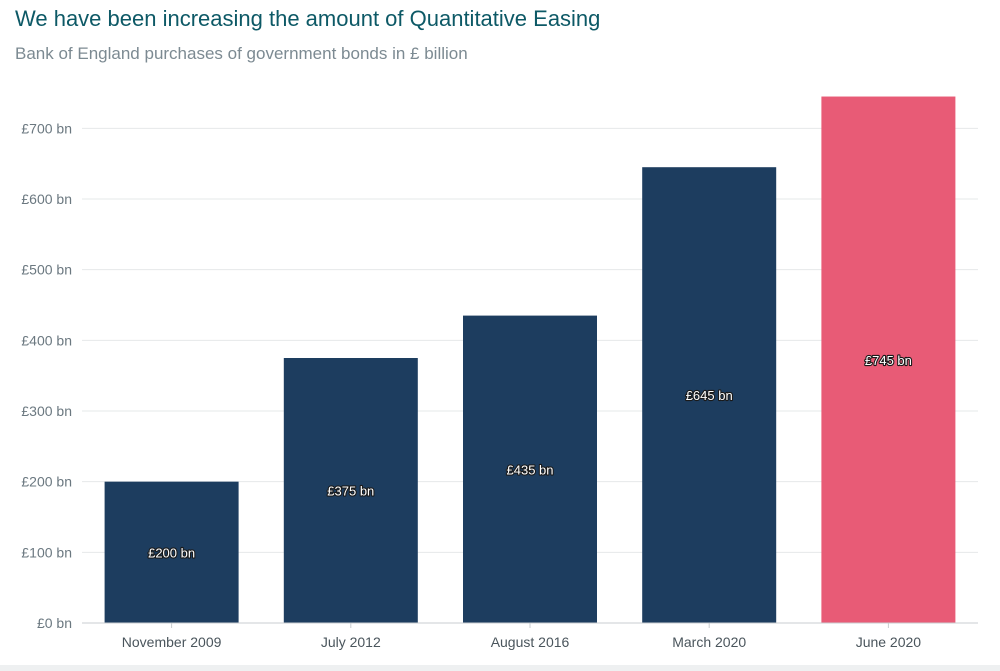 The image size is (1000, 671). I want to click on x-tick-label: November 2009, so click(172, 642).